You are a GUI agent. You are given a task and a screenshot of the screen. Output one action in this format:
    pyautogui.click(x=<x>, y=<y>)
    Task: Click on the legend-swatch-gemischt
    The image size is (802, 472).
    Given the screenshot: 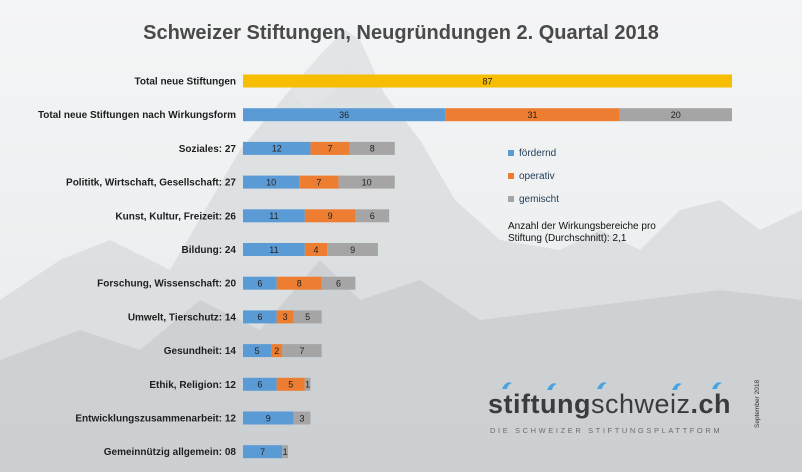 What is the action you would take?
    pyautogui.click(x=511, y=199)
    